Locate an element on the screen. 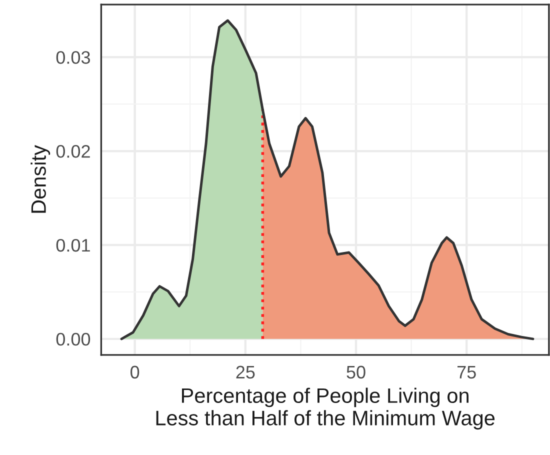  y-tick-label: 0.03 is located at coordinates (73, 57).